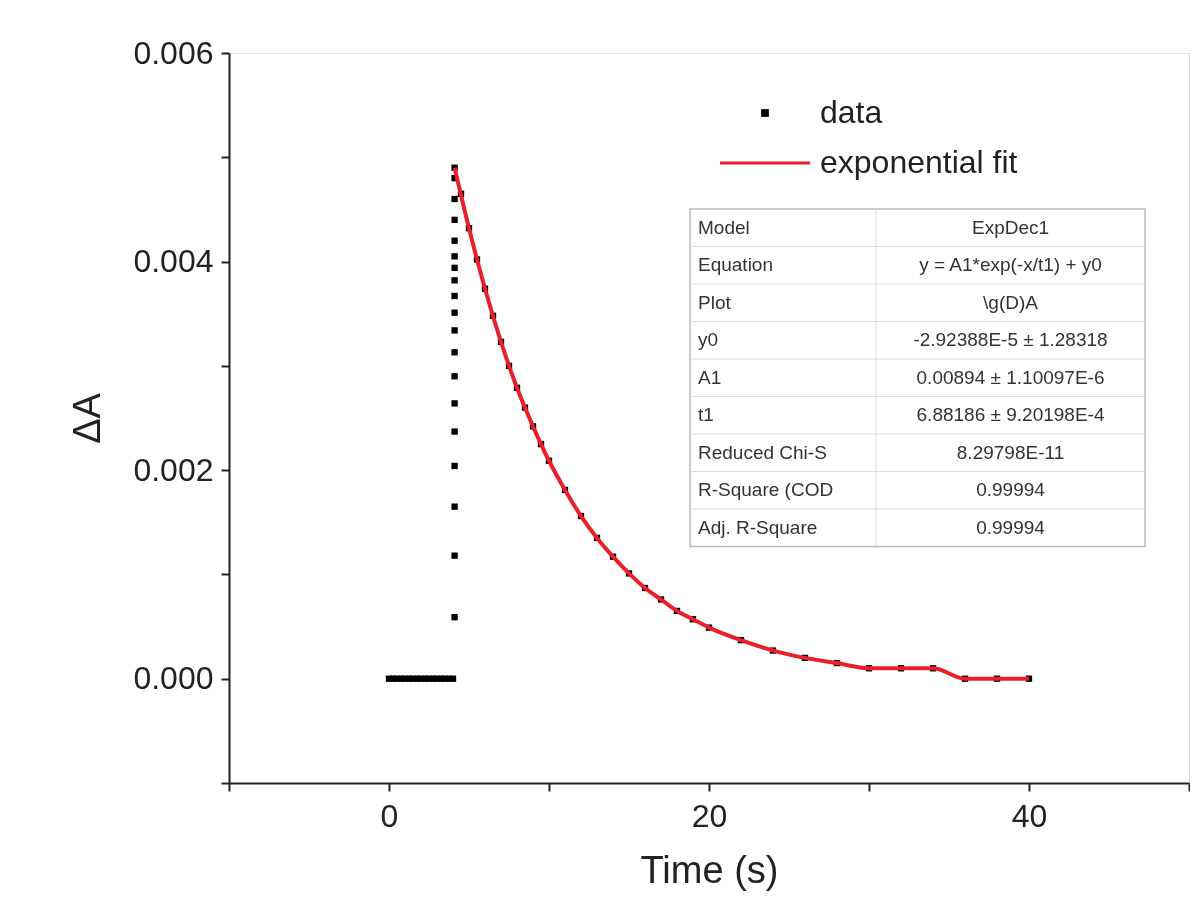  I want to click on annotation: y0, so click(708, 340).